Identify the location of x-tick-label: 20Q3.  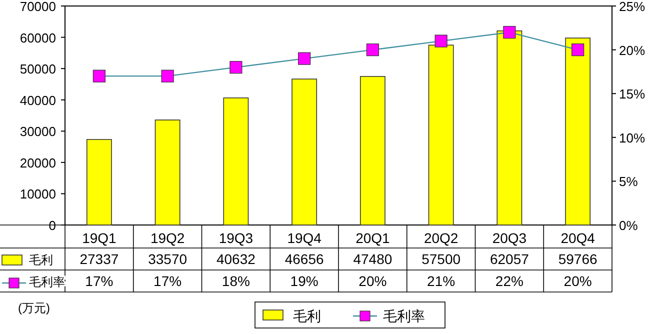
(509, 238).